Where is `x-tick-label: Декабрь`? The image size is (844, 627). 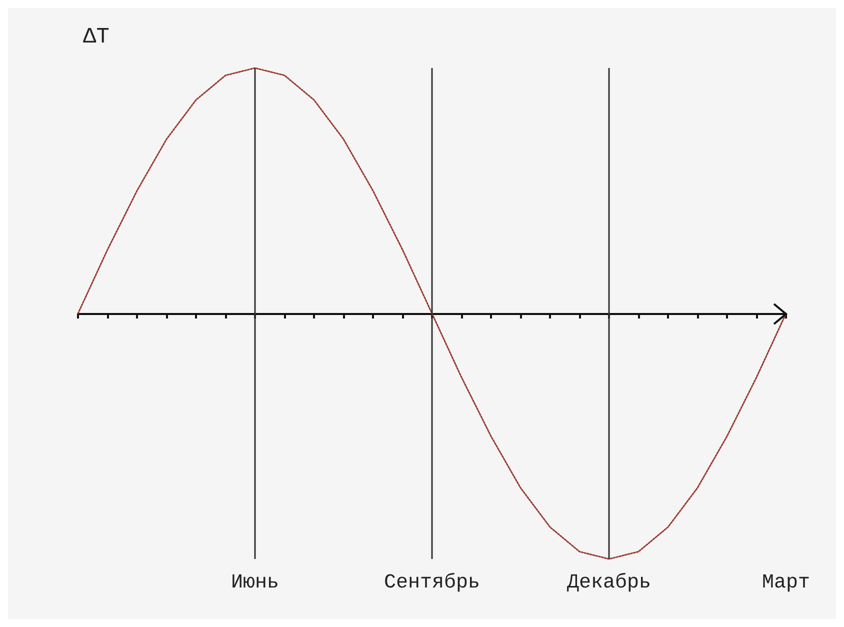 x-tick-label: Декабрь is located at coordinates (609, 583).